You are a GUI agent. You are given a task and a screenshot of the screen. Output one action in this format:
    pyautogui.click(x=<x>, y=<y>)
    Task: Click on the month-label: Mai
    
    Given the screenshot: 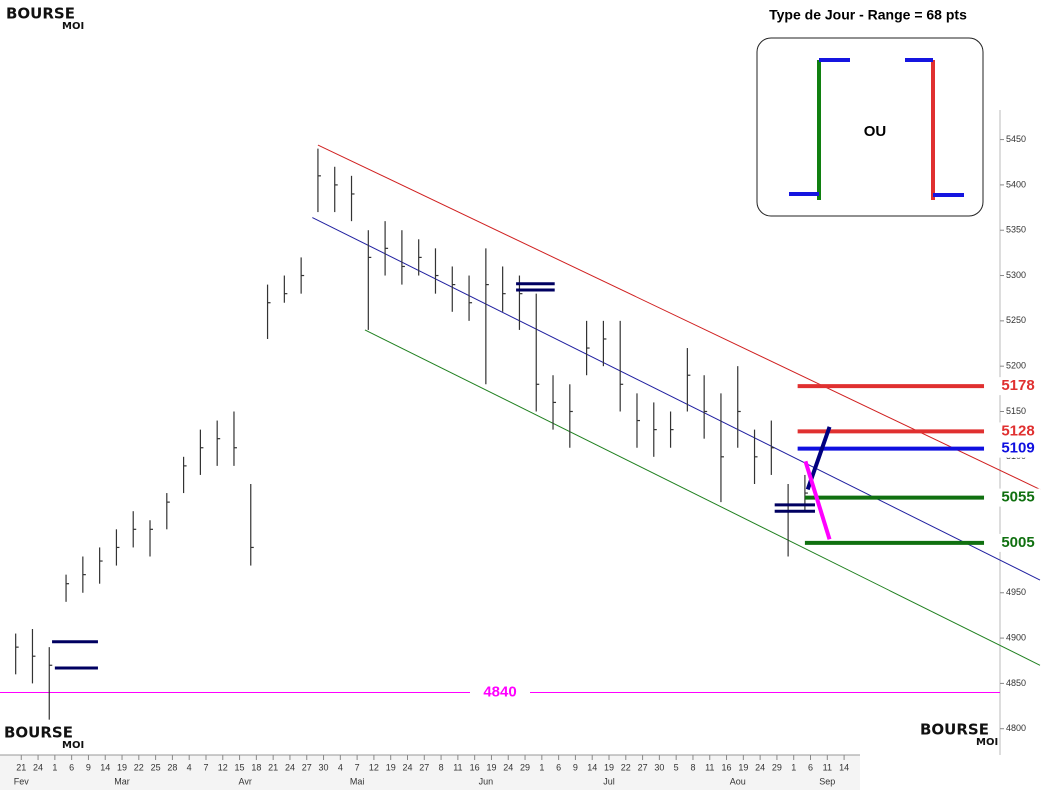 What is the action you would take?
    pyautogui.click(x=357, y=781)
    